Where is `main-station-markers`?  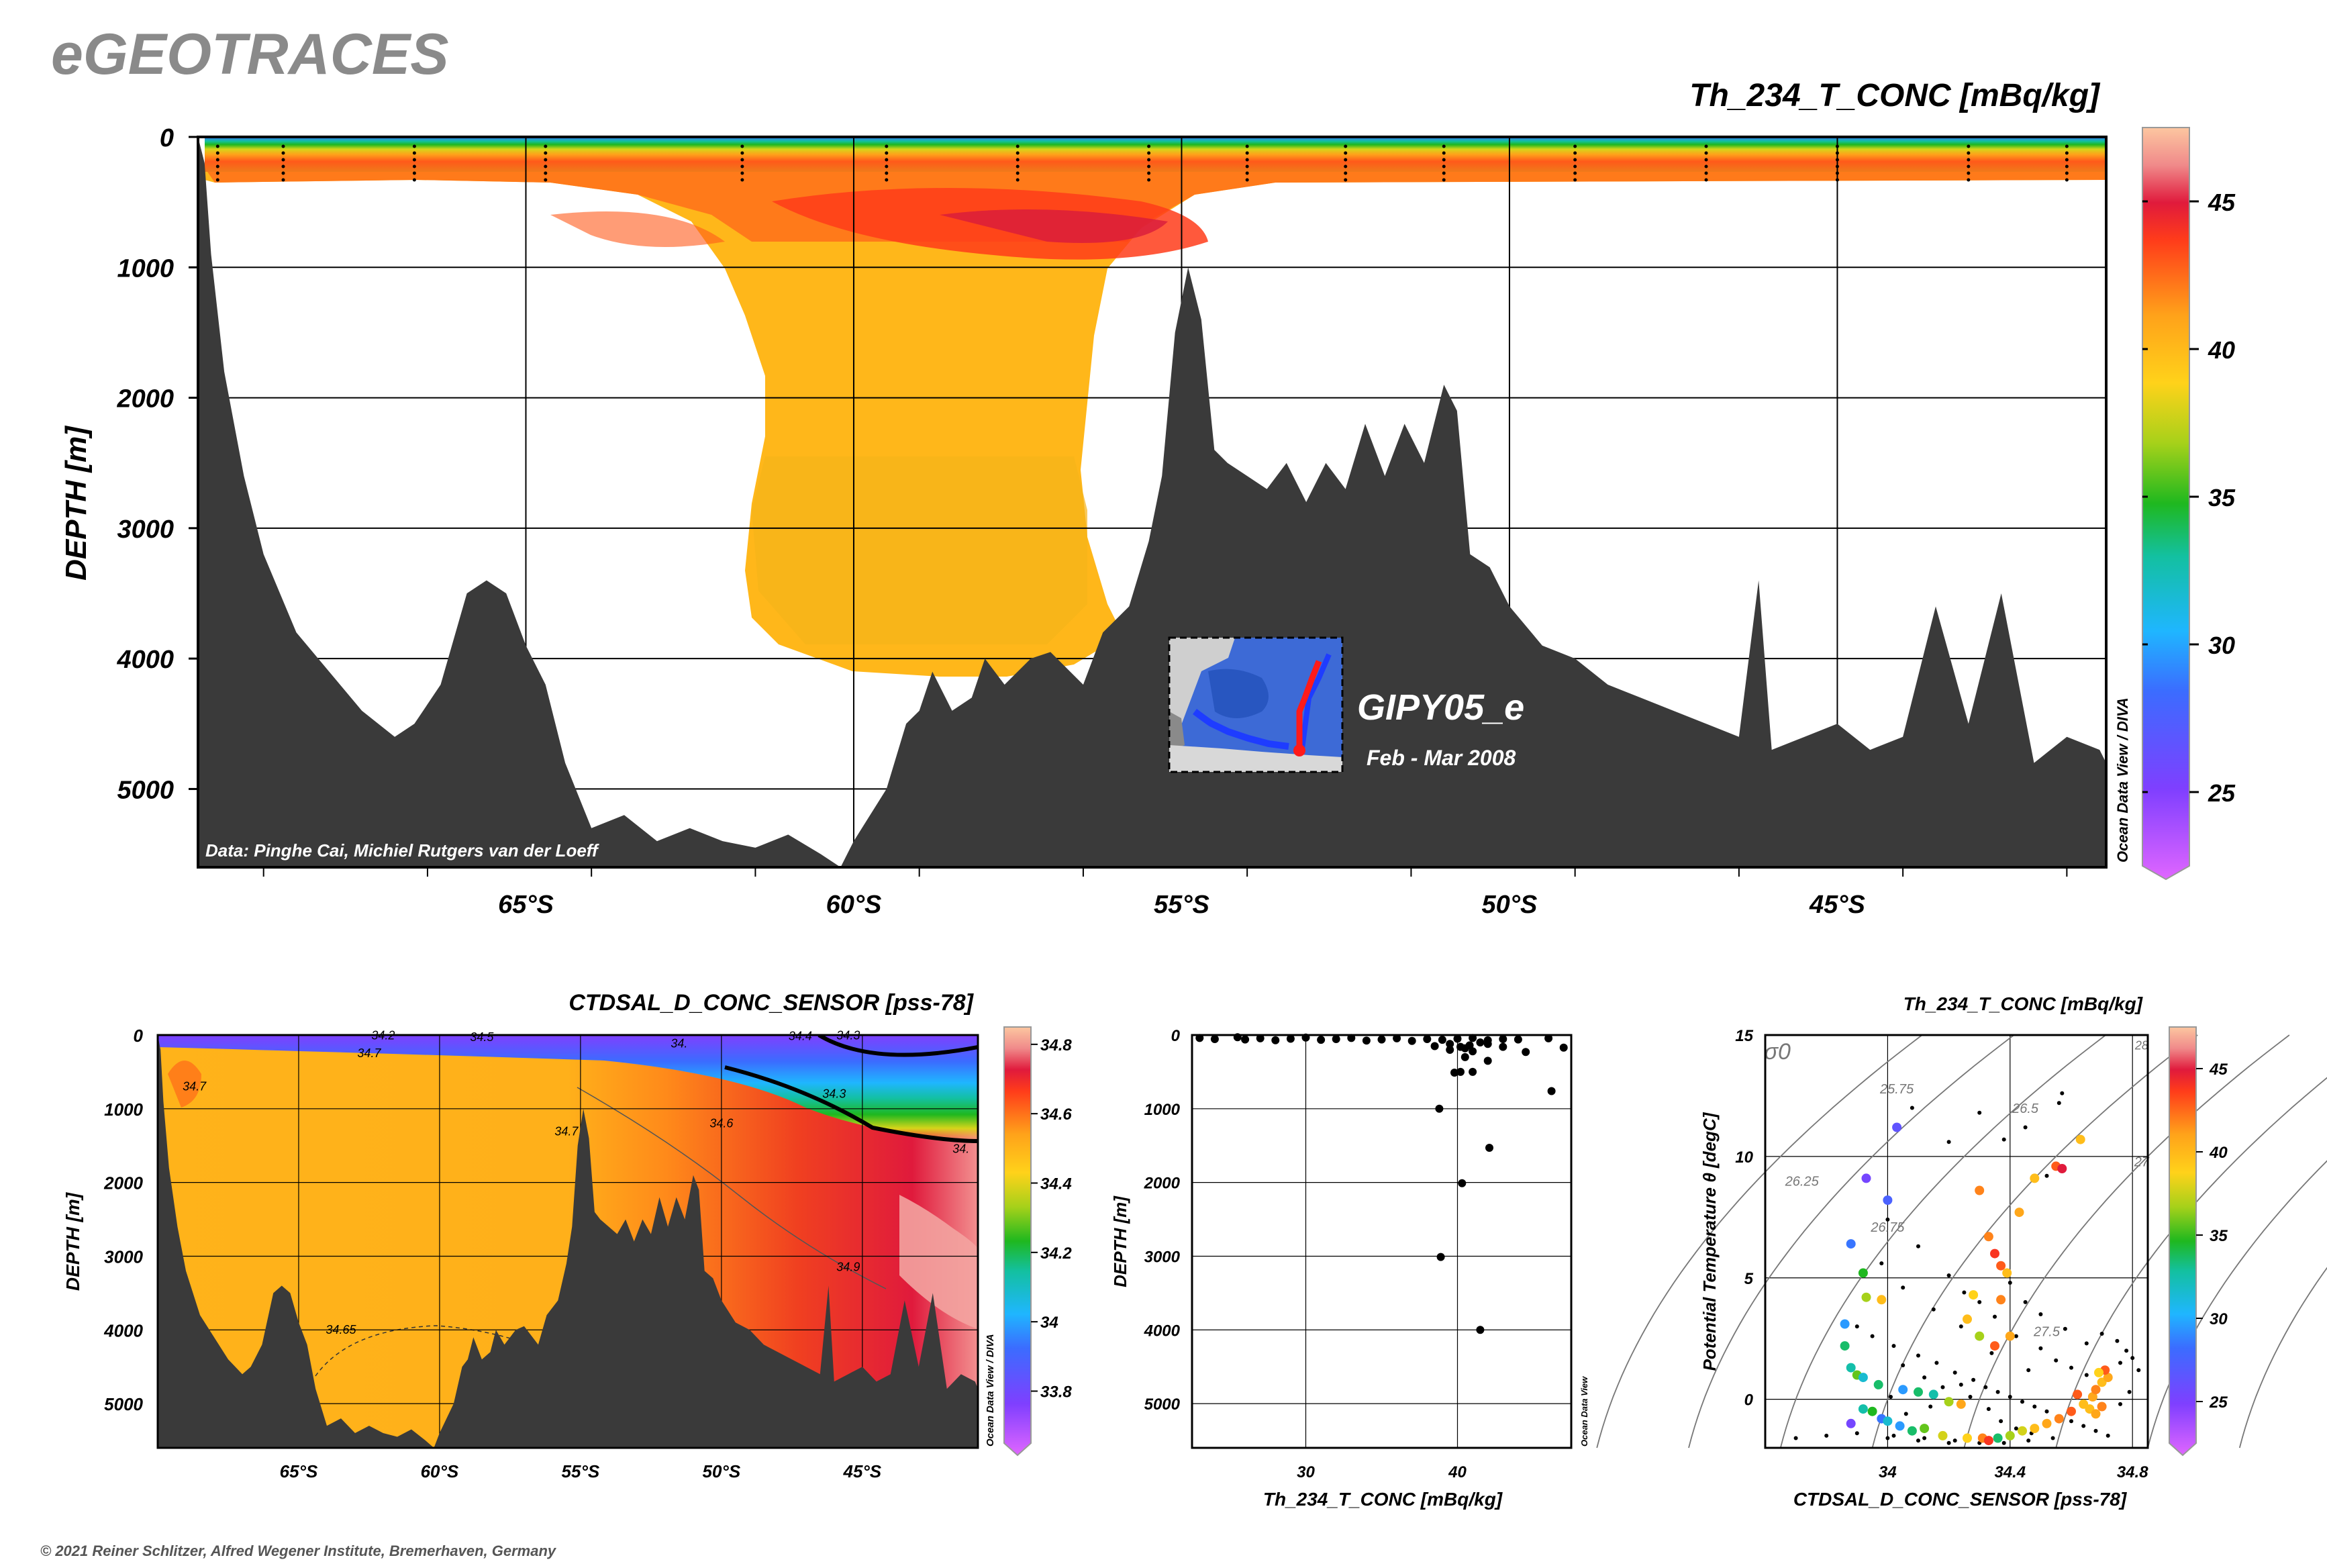 main-station-markers is located at coordinates (1142, 163).